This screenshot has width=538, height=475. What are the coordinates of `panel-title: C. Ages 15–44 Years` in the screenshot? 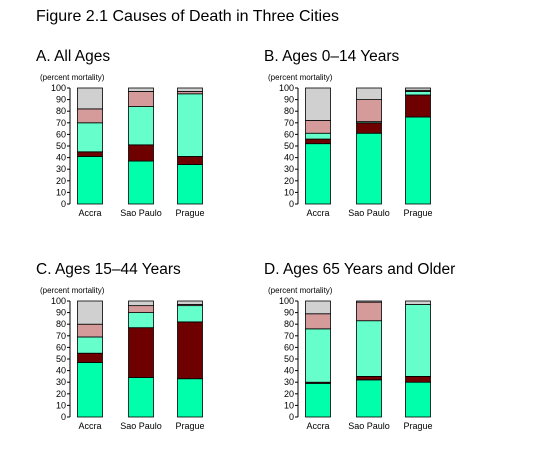 It's located at (108, 269).